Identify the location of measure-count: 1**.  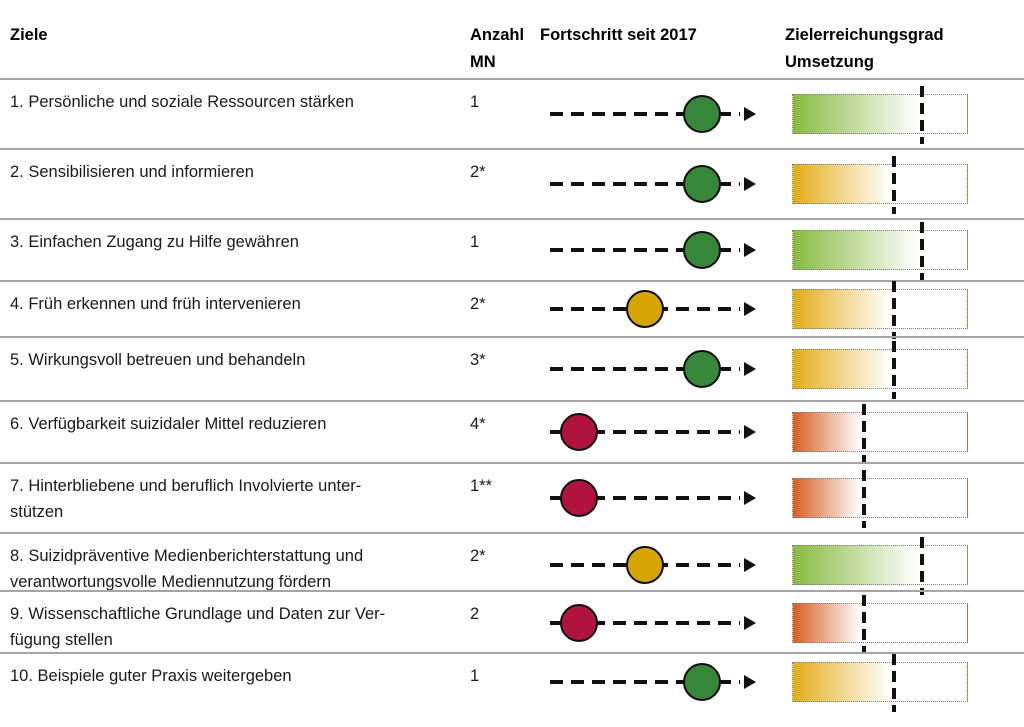
(481, 486).